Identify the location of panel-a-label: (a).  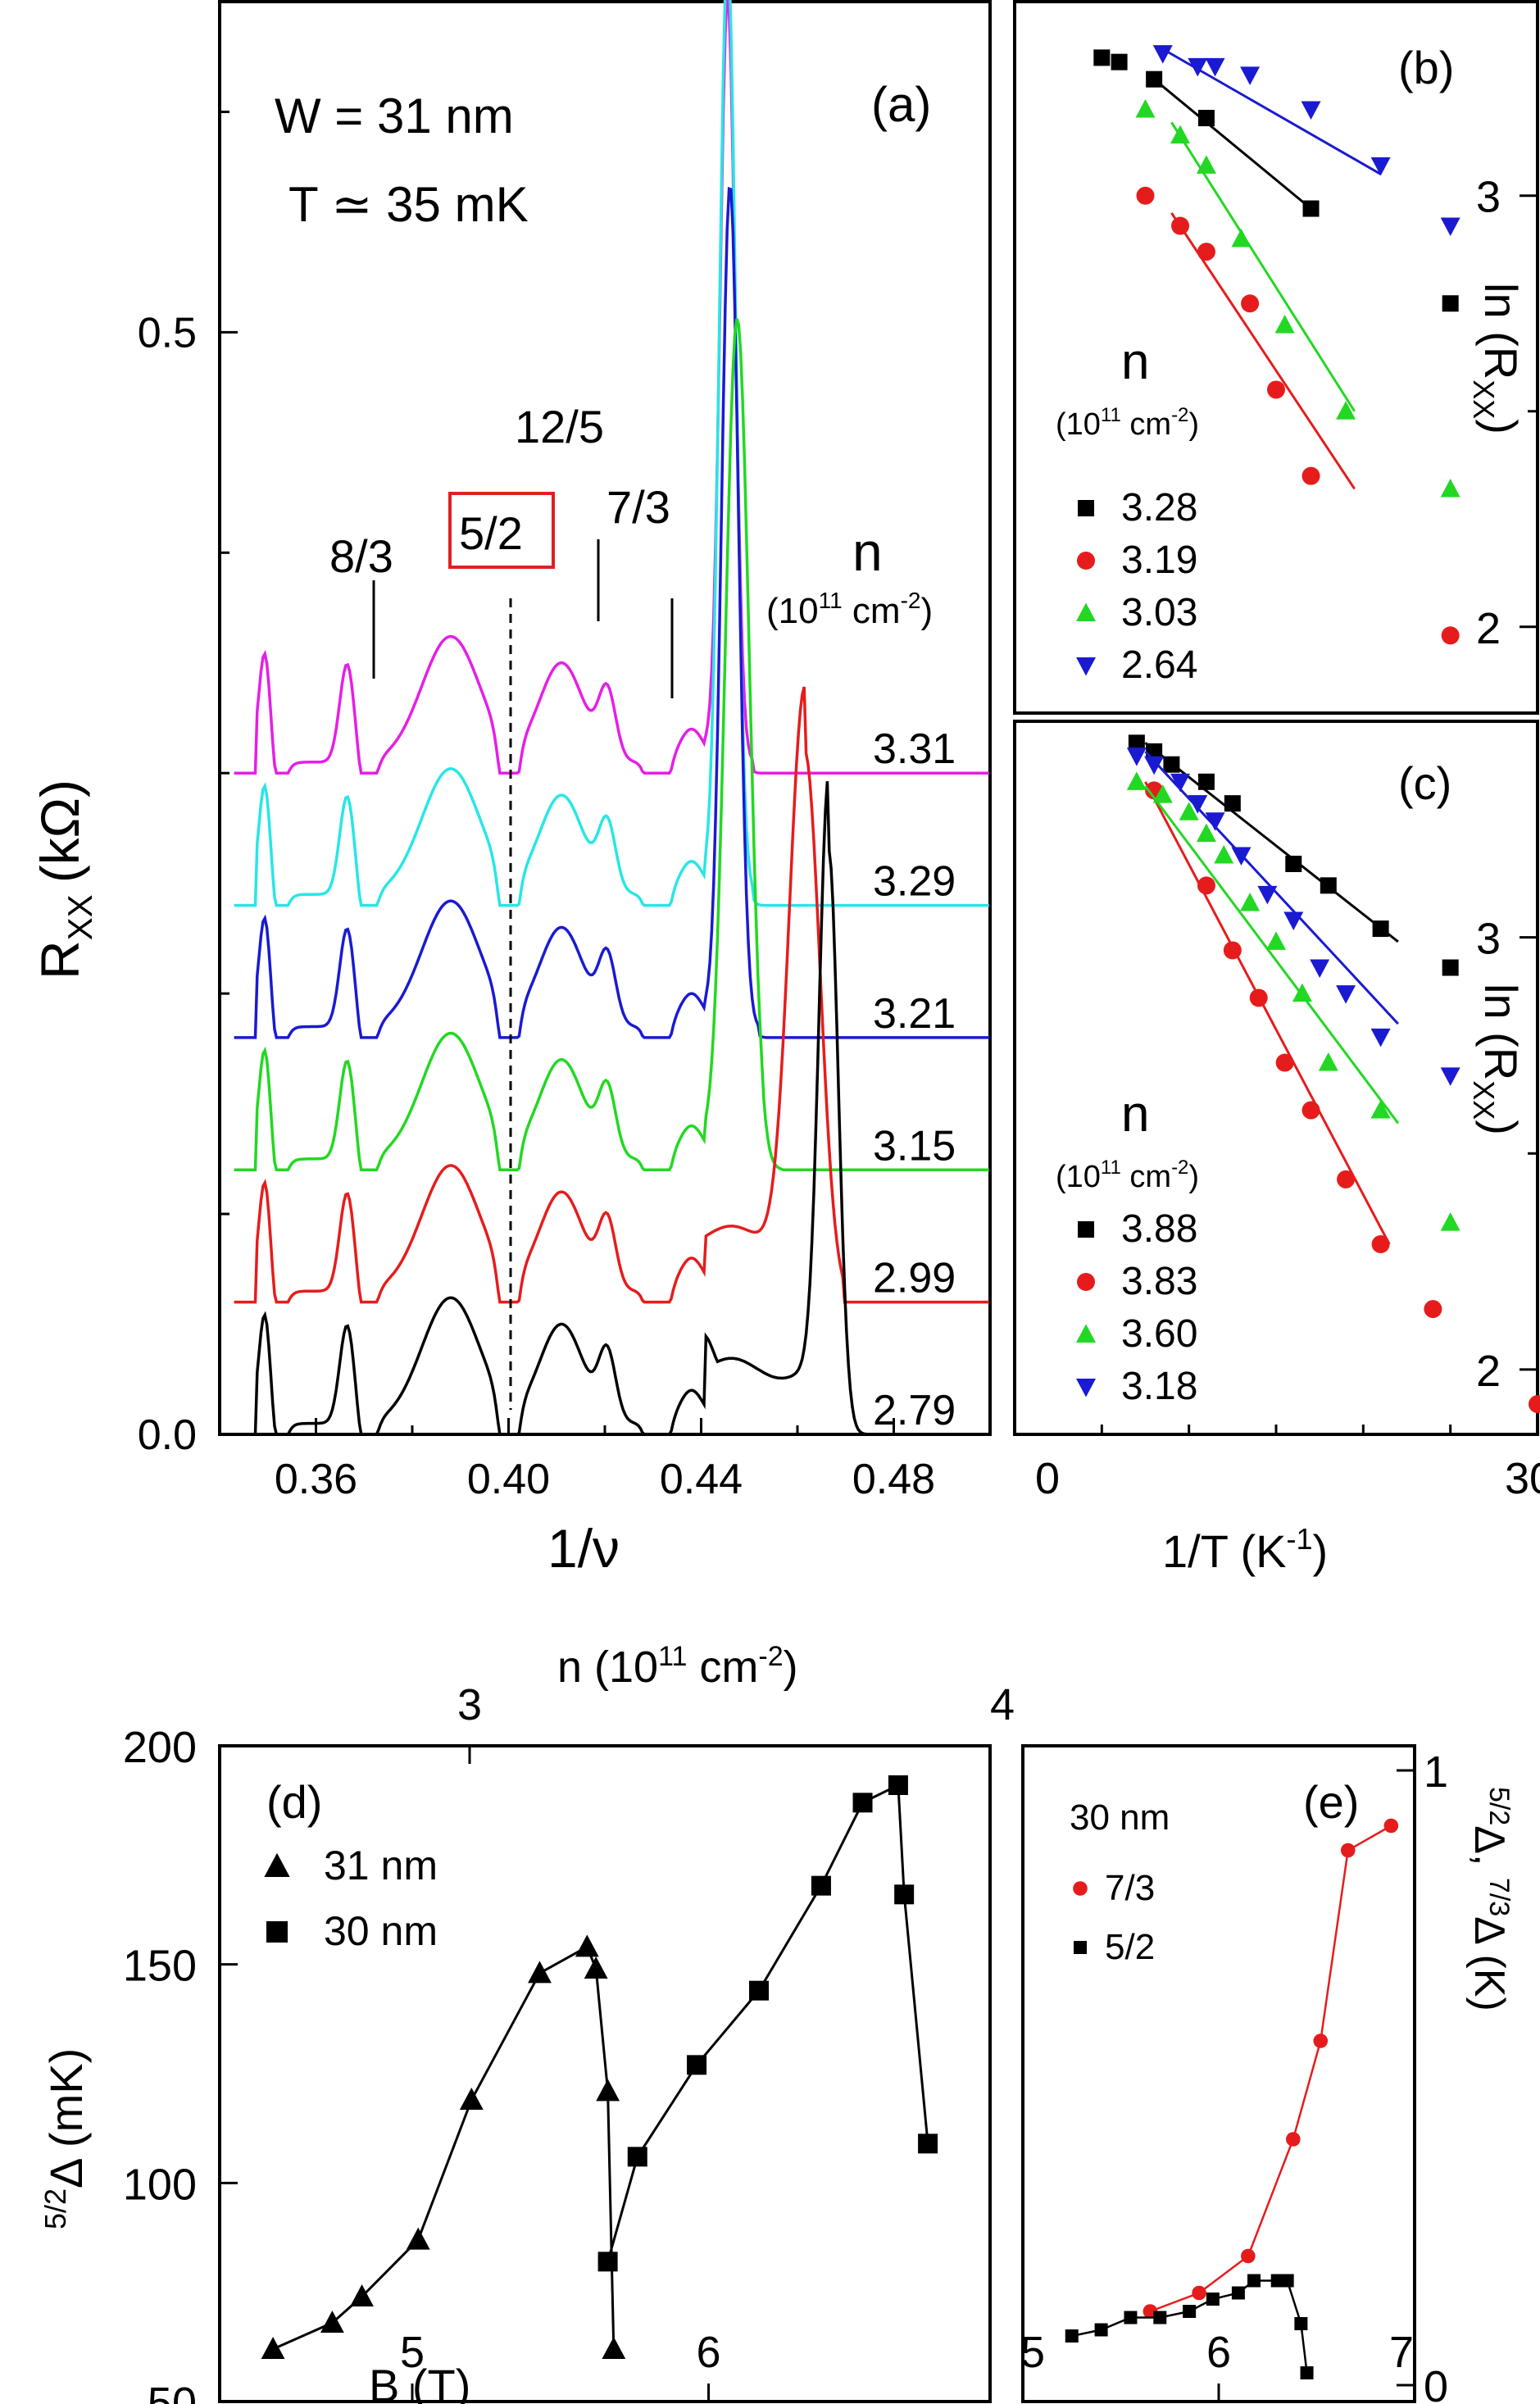
(901, 104).